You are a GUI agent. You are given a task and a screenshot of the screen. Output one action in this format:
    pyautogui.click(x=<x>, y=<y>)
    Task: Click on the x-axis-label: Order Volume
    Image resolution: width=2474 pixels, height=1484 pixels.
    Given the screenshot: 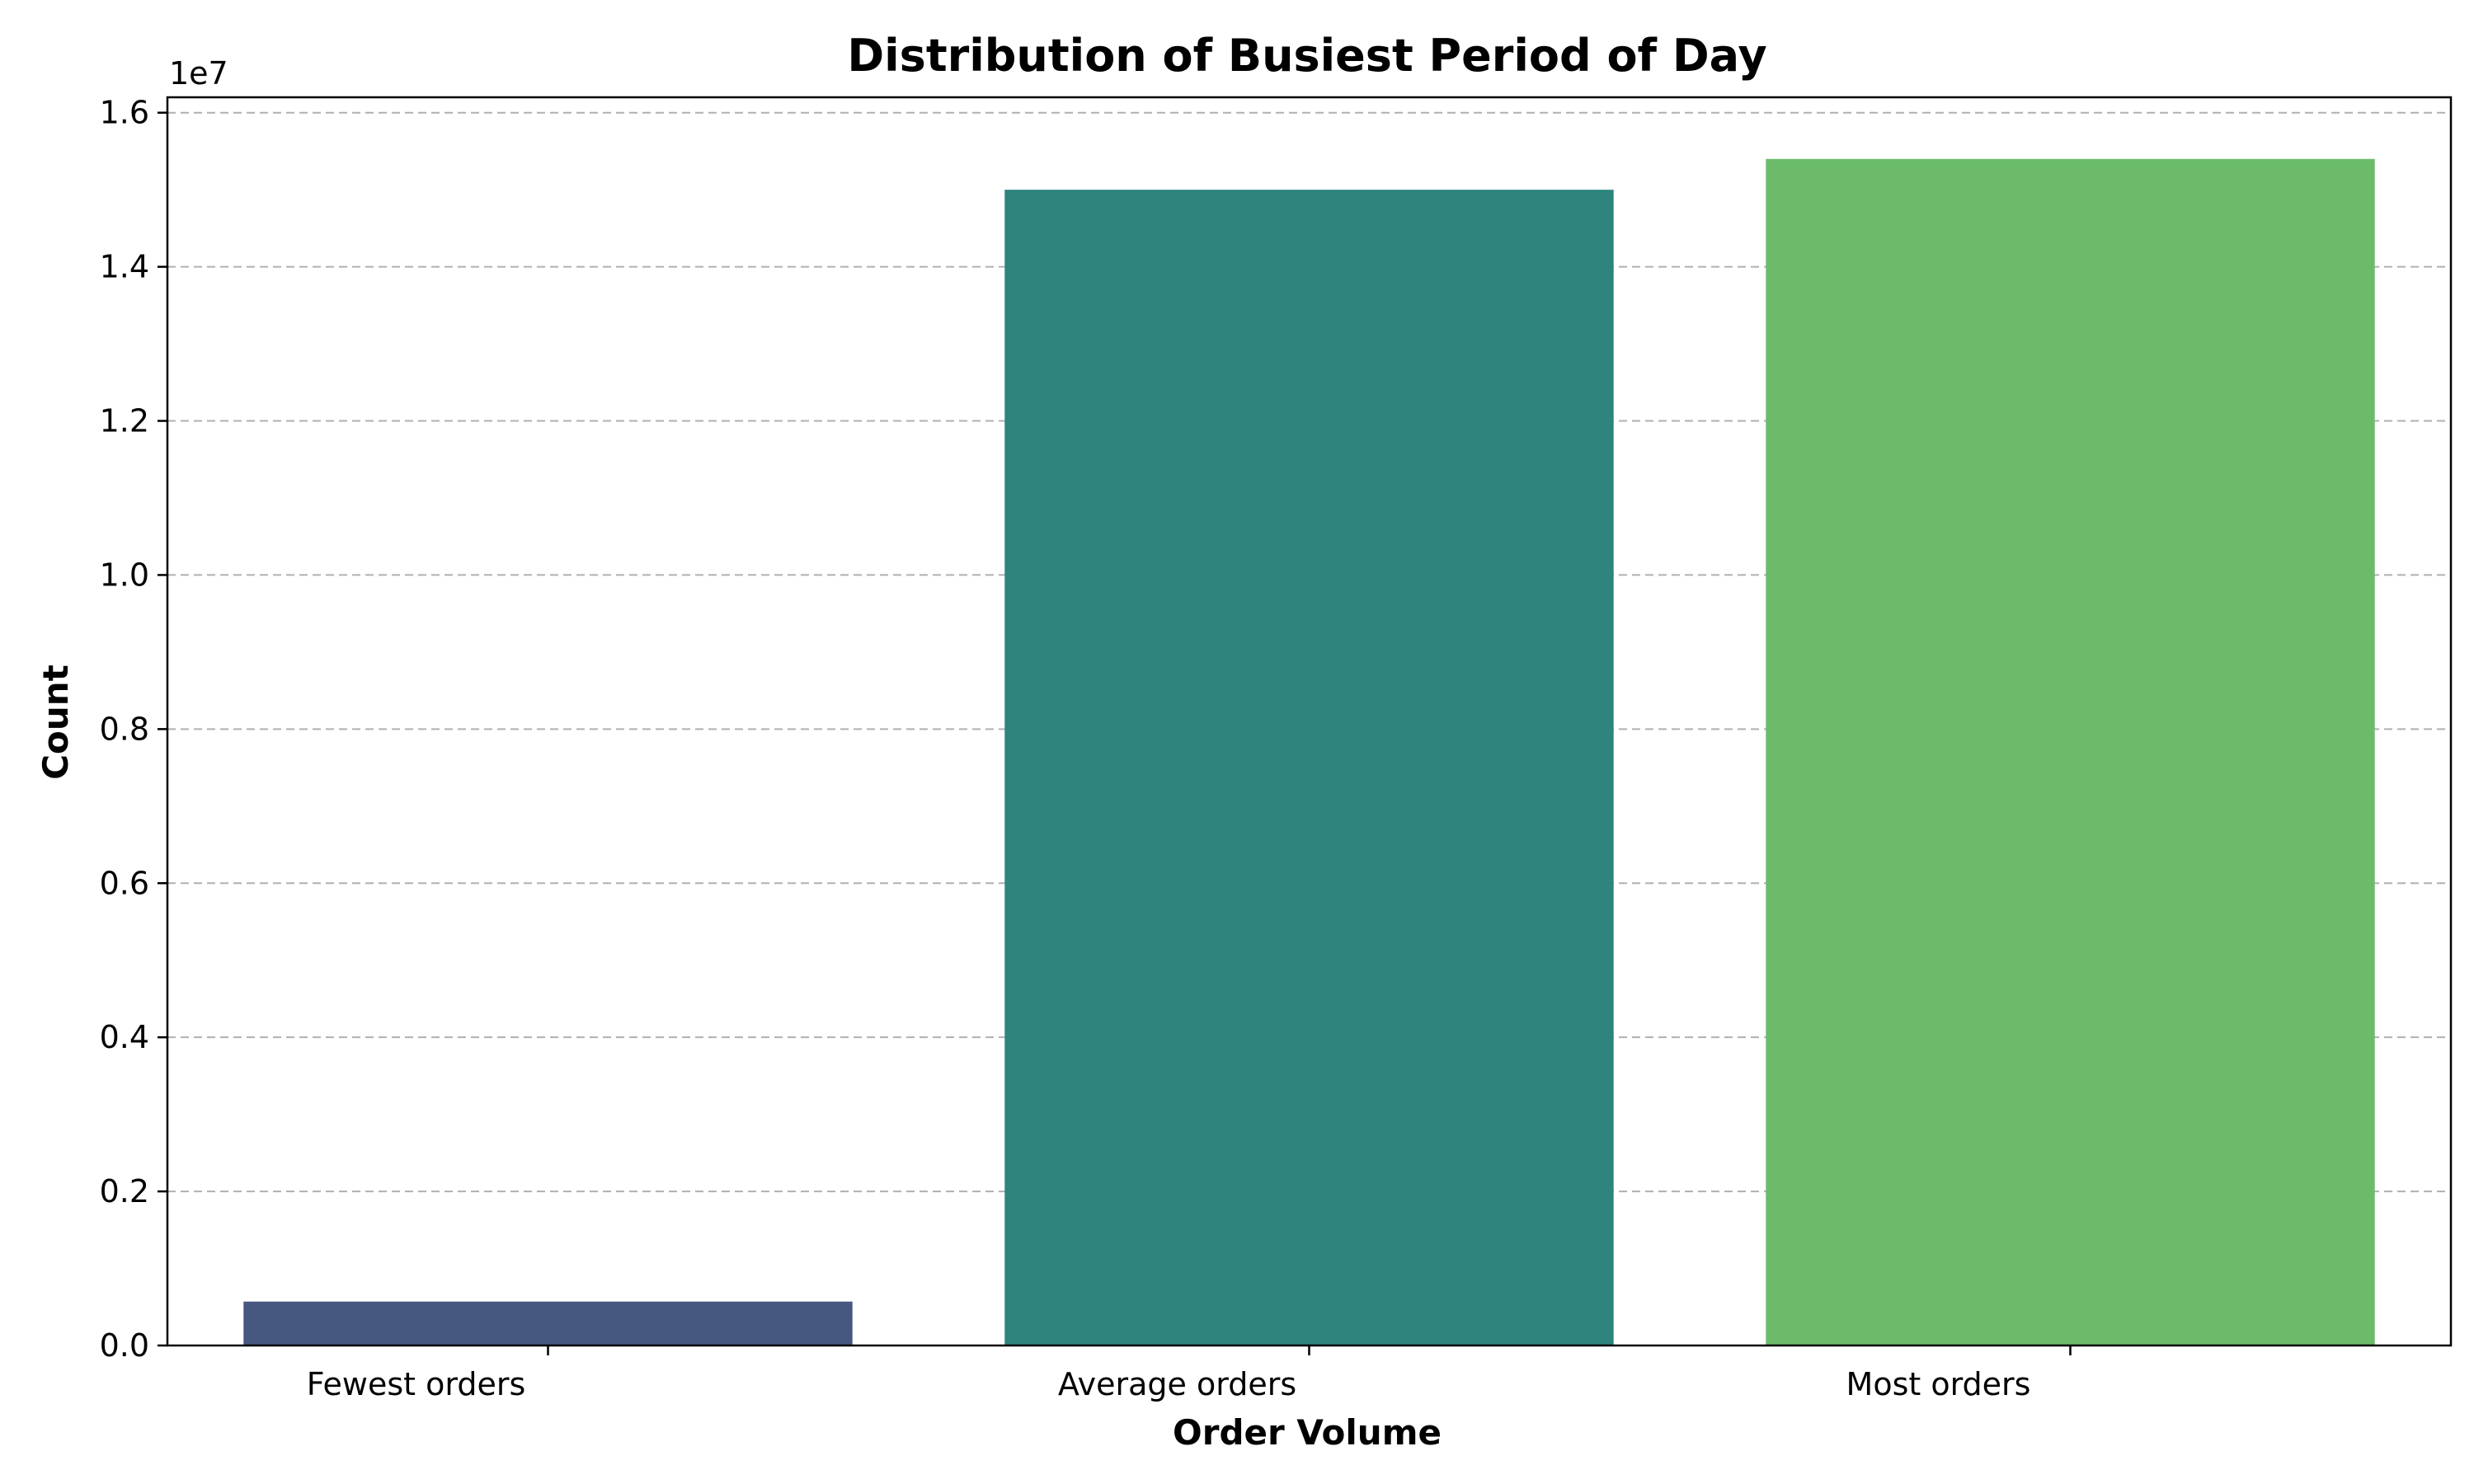 What is the action you would take?
    pyautogui.click(x=1307, y=1432)
    